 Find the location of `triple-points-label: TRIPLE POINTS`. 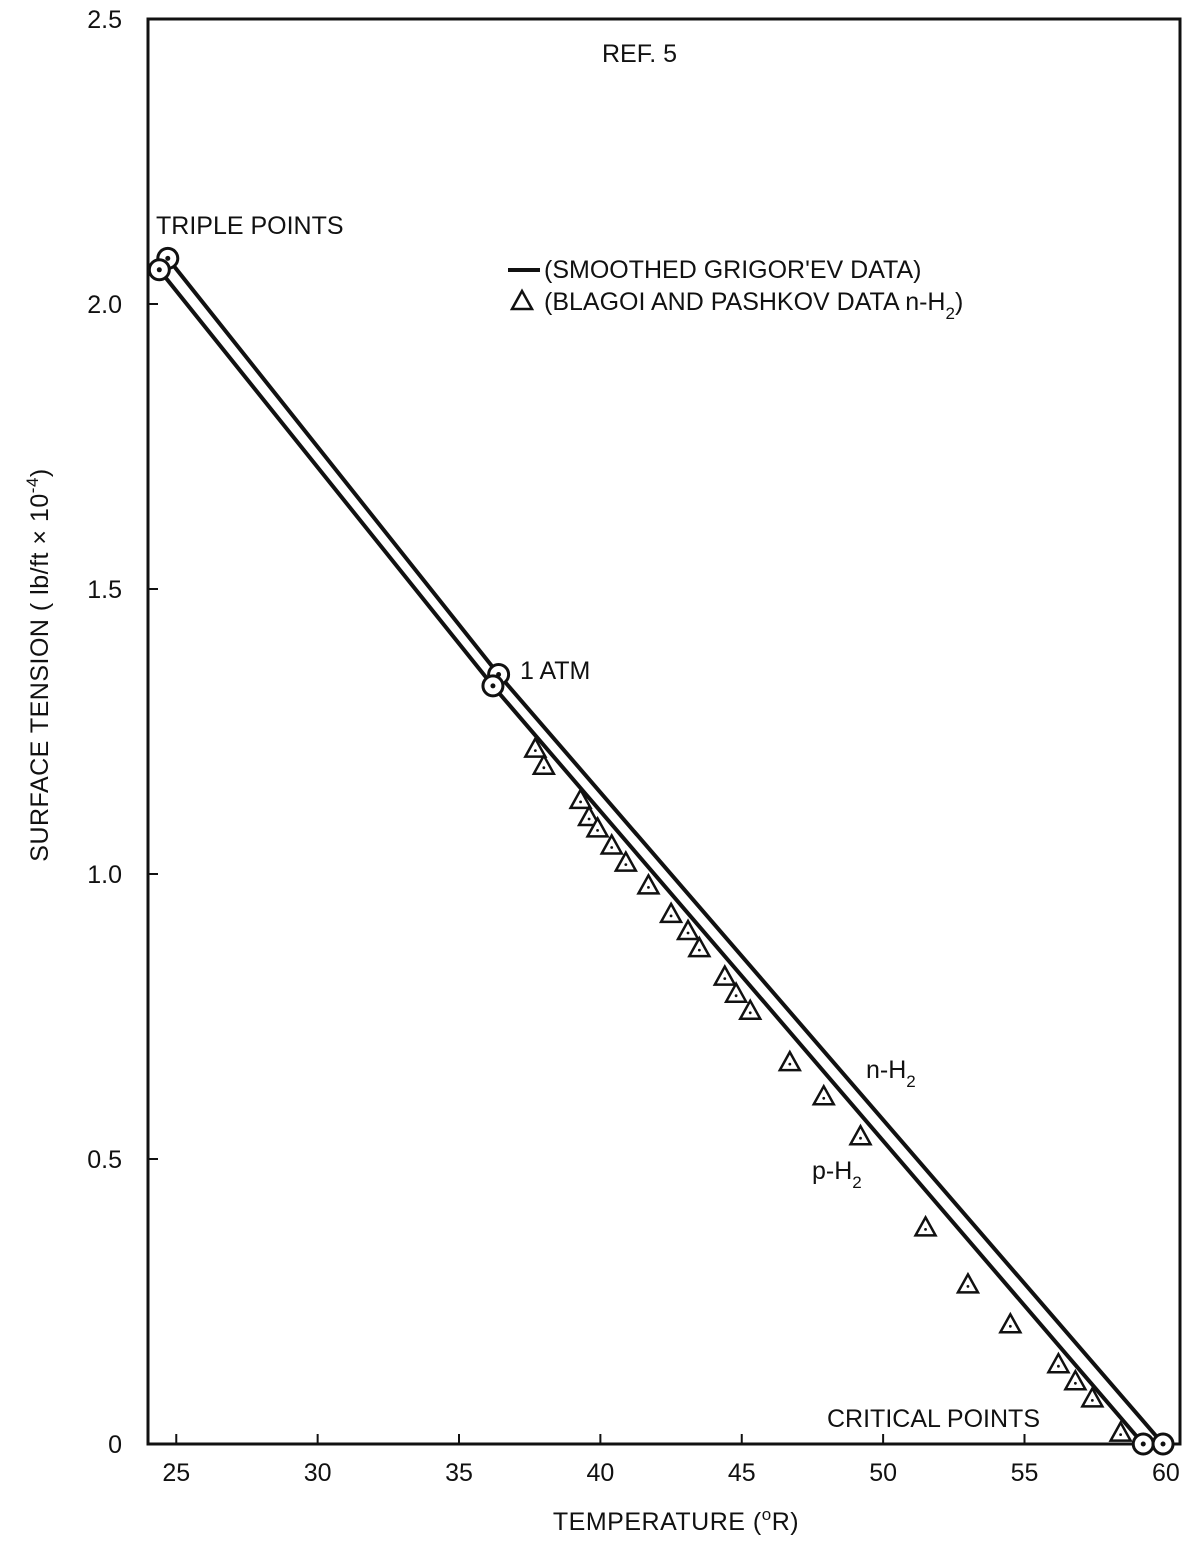

triple-points-label: TRIPLE POINTS is located at coordinates (250, 226).